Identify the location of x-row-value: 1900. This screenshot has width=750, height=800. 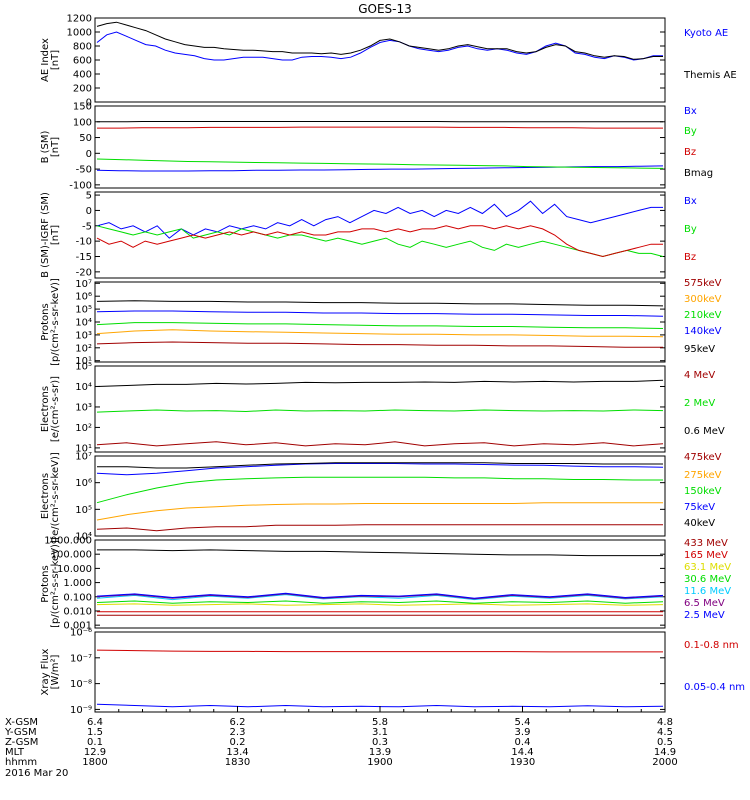
(379, 762).